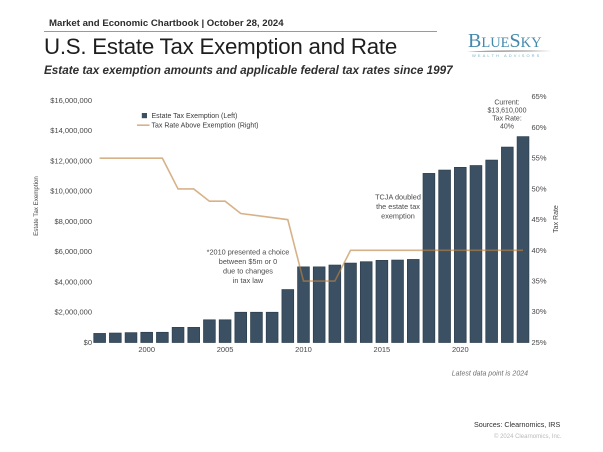 This screenshot has width=603, height=452. Describe the element at coordinates (382, 349) in the screenshot. I see `svg-text: 2015` at that location.